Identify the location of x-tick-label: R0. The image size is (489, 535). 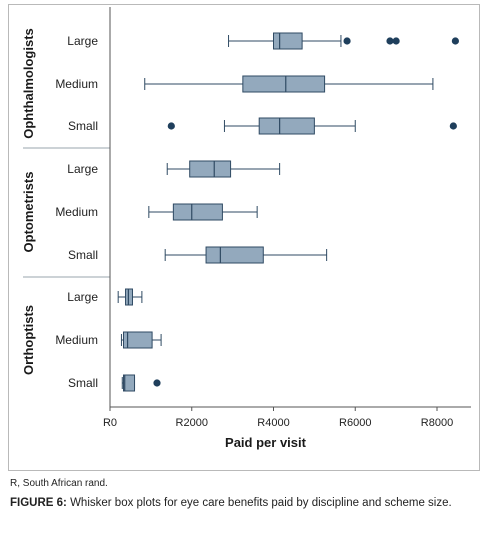
(110, 423).